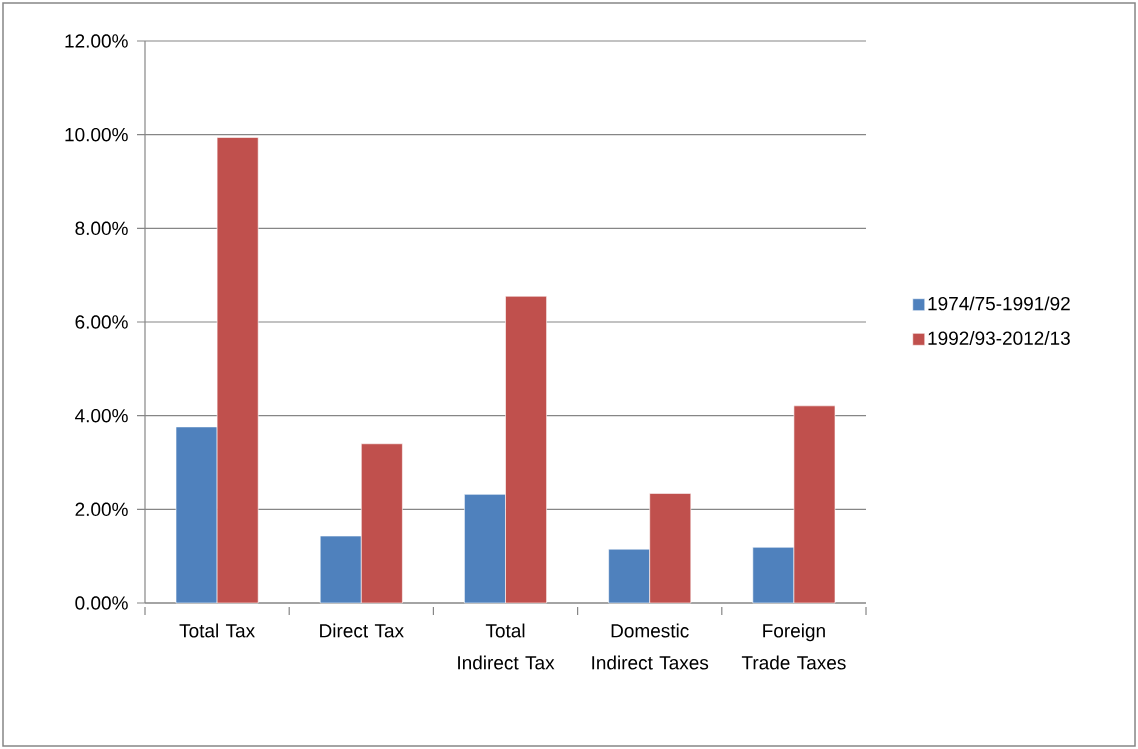  Describe the element at coordinates (101, 415) in the screenshot. I see `y-tick-label: 4.00%` at that location.